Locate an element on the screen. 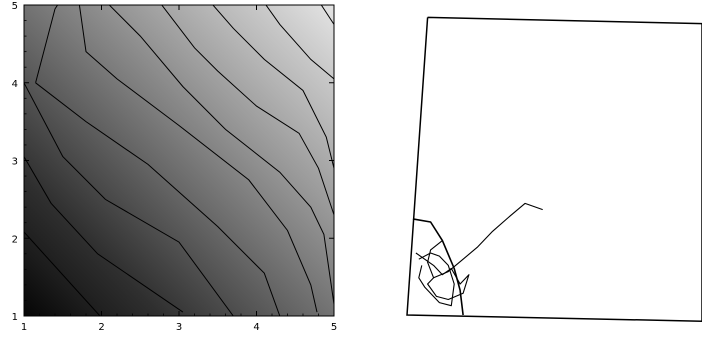 This screenshot has height=341, width=702. y-tick-label: 3 is located at coordinates (15, 162).